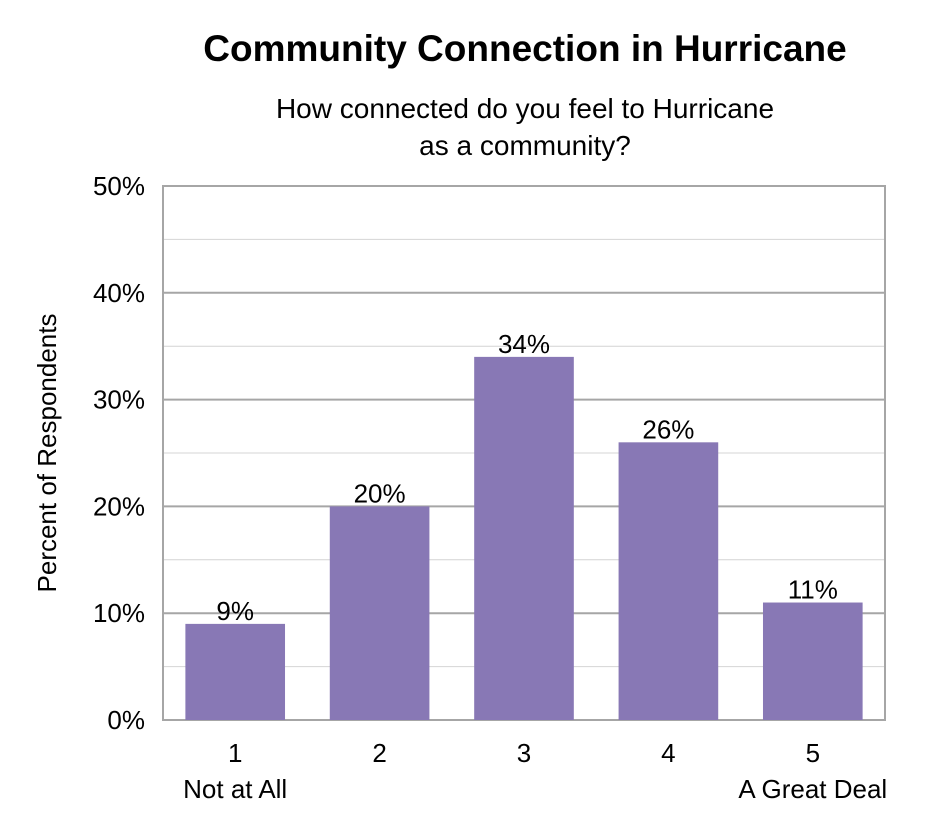 Image resolution: width=945 pixels, height=840 pixels. I want to click on x-tick-label: 2, so click(379, 753).